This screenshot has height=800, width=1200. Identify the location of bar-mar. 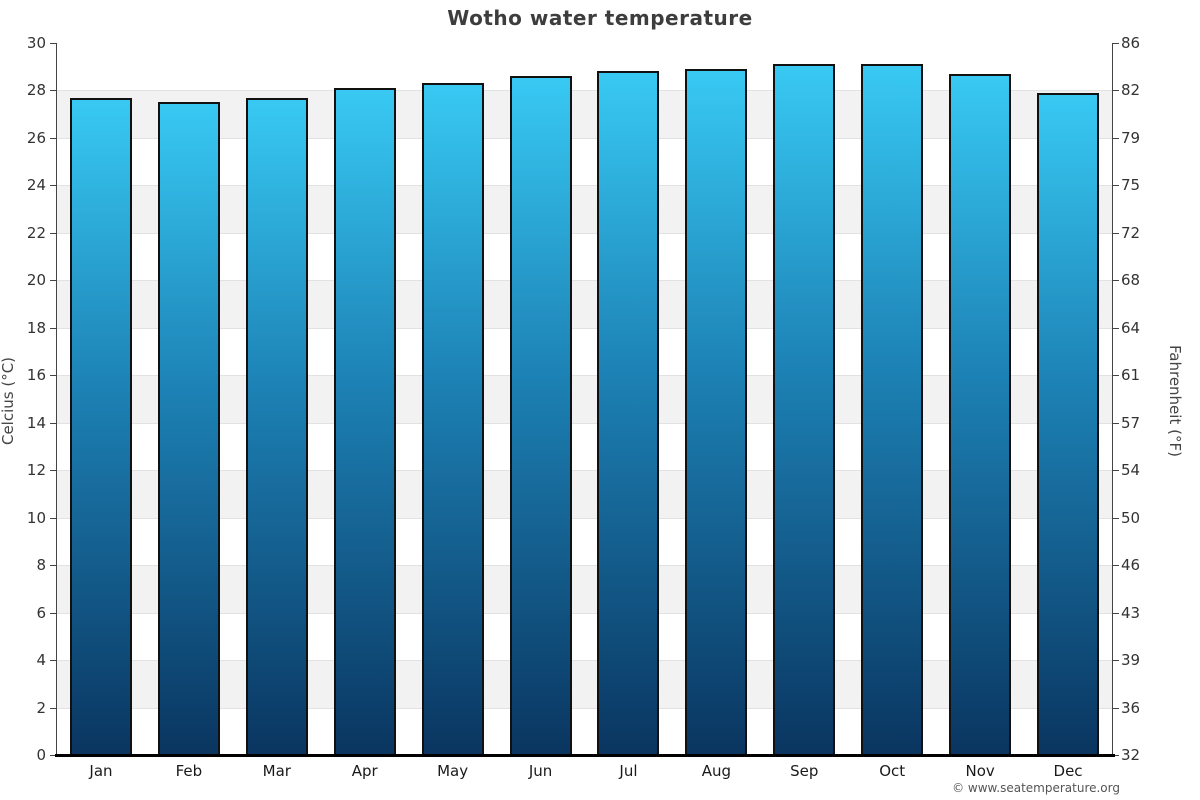
(276, 426).